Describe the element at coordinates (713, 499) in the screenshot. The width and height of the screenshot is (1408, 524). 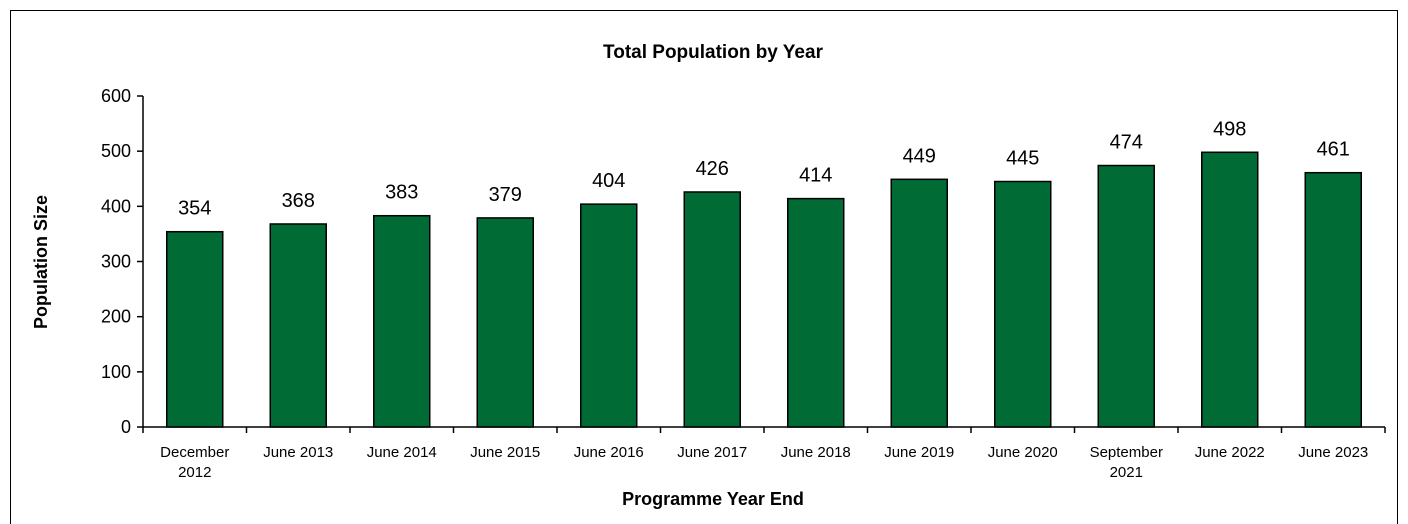
I see `x-axis-title: Programme Year End` at that location.